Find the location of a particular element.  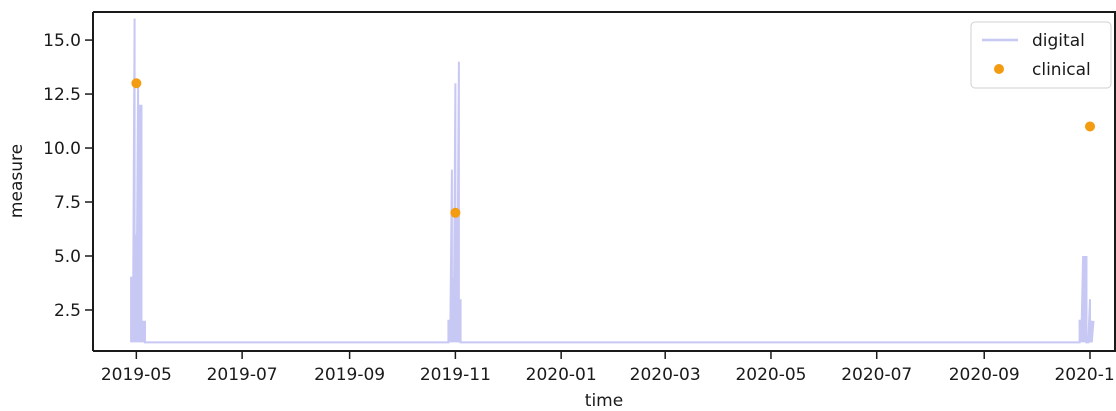

y-tick-label: 12.5 is located at coordinates (62, 95).